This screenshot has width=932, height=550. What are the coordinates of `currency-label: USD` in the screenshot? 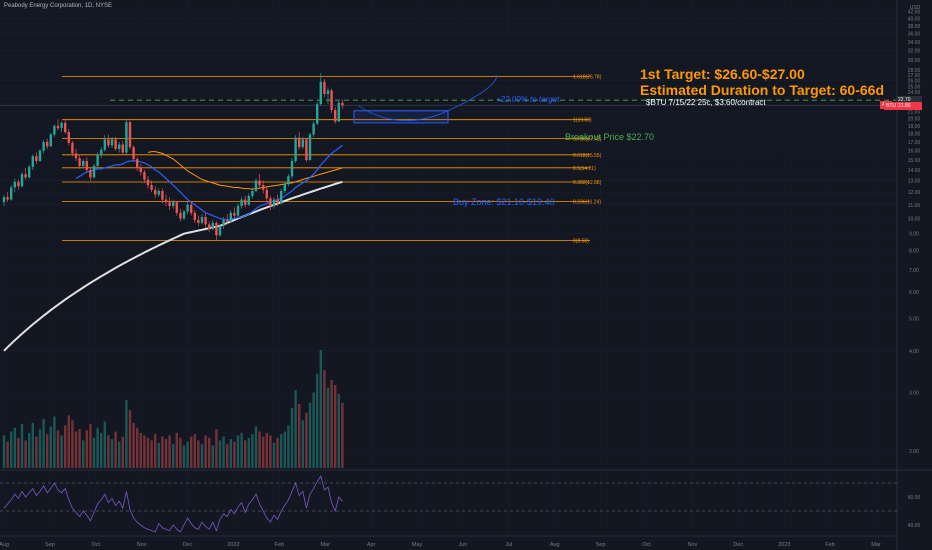 It's located at (915, 8).